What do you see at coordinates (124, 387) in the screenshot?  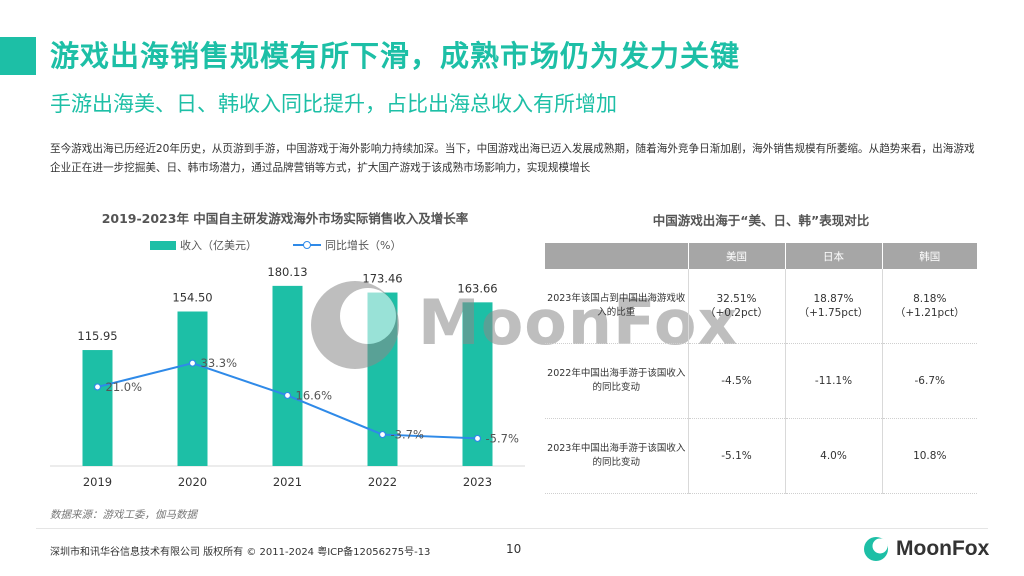 I see `growth-value-label: 21.0%` at bounding box center [124, 387].